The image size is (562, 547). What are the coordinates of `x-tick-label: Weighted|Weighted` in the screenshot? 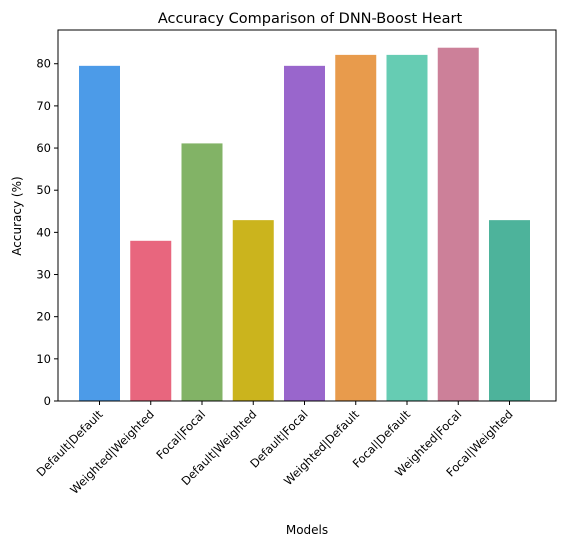 It's located at (112, 452).